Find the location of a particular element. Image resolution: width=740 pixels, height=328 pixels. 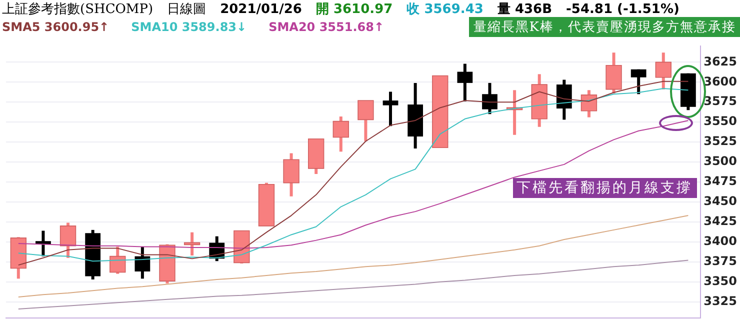

y-tick-label: 3450 is located at coordinates (721, 201).